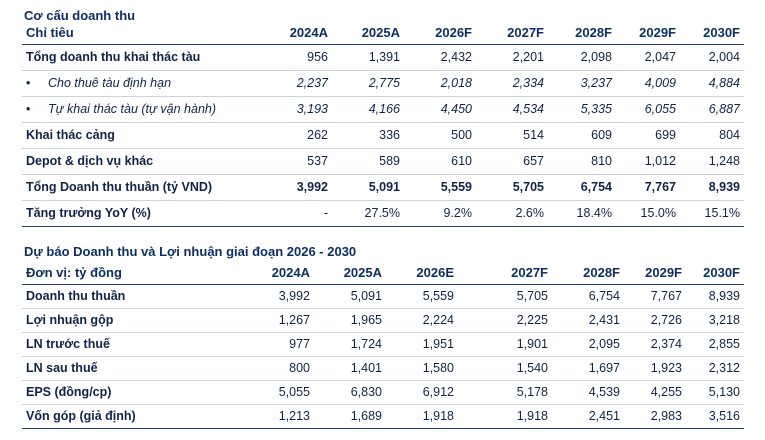 The width and height of the screenshot is (765, 440). Describe the element at coordinates (505, 296) in the screenshot. I see `table-cell: 5,705` at that location.